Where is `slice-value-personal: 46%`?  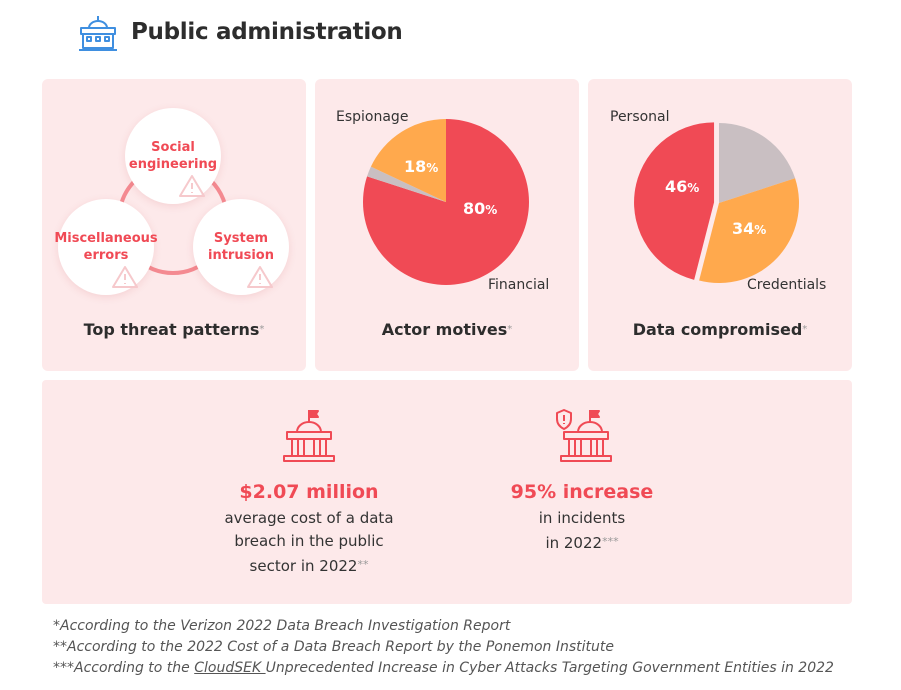 slice-value-personal: 46% is located at coordinates (682, 186).